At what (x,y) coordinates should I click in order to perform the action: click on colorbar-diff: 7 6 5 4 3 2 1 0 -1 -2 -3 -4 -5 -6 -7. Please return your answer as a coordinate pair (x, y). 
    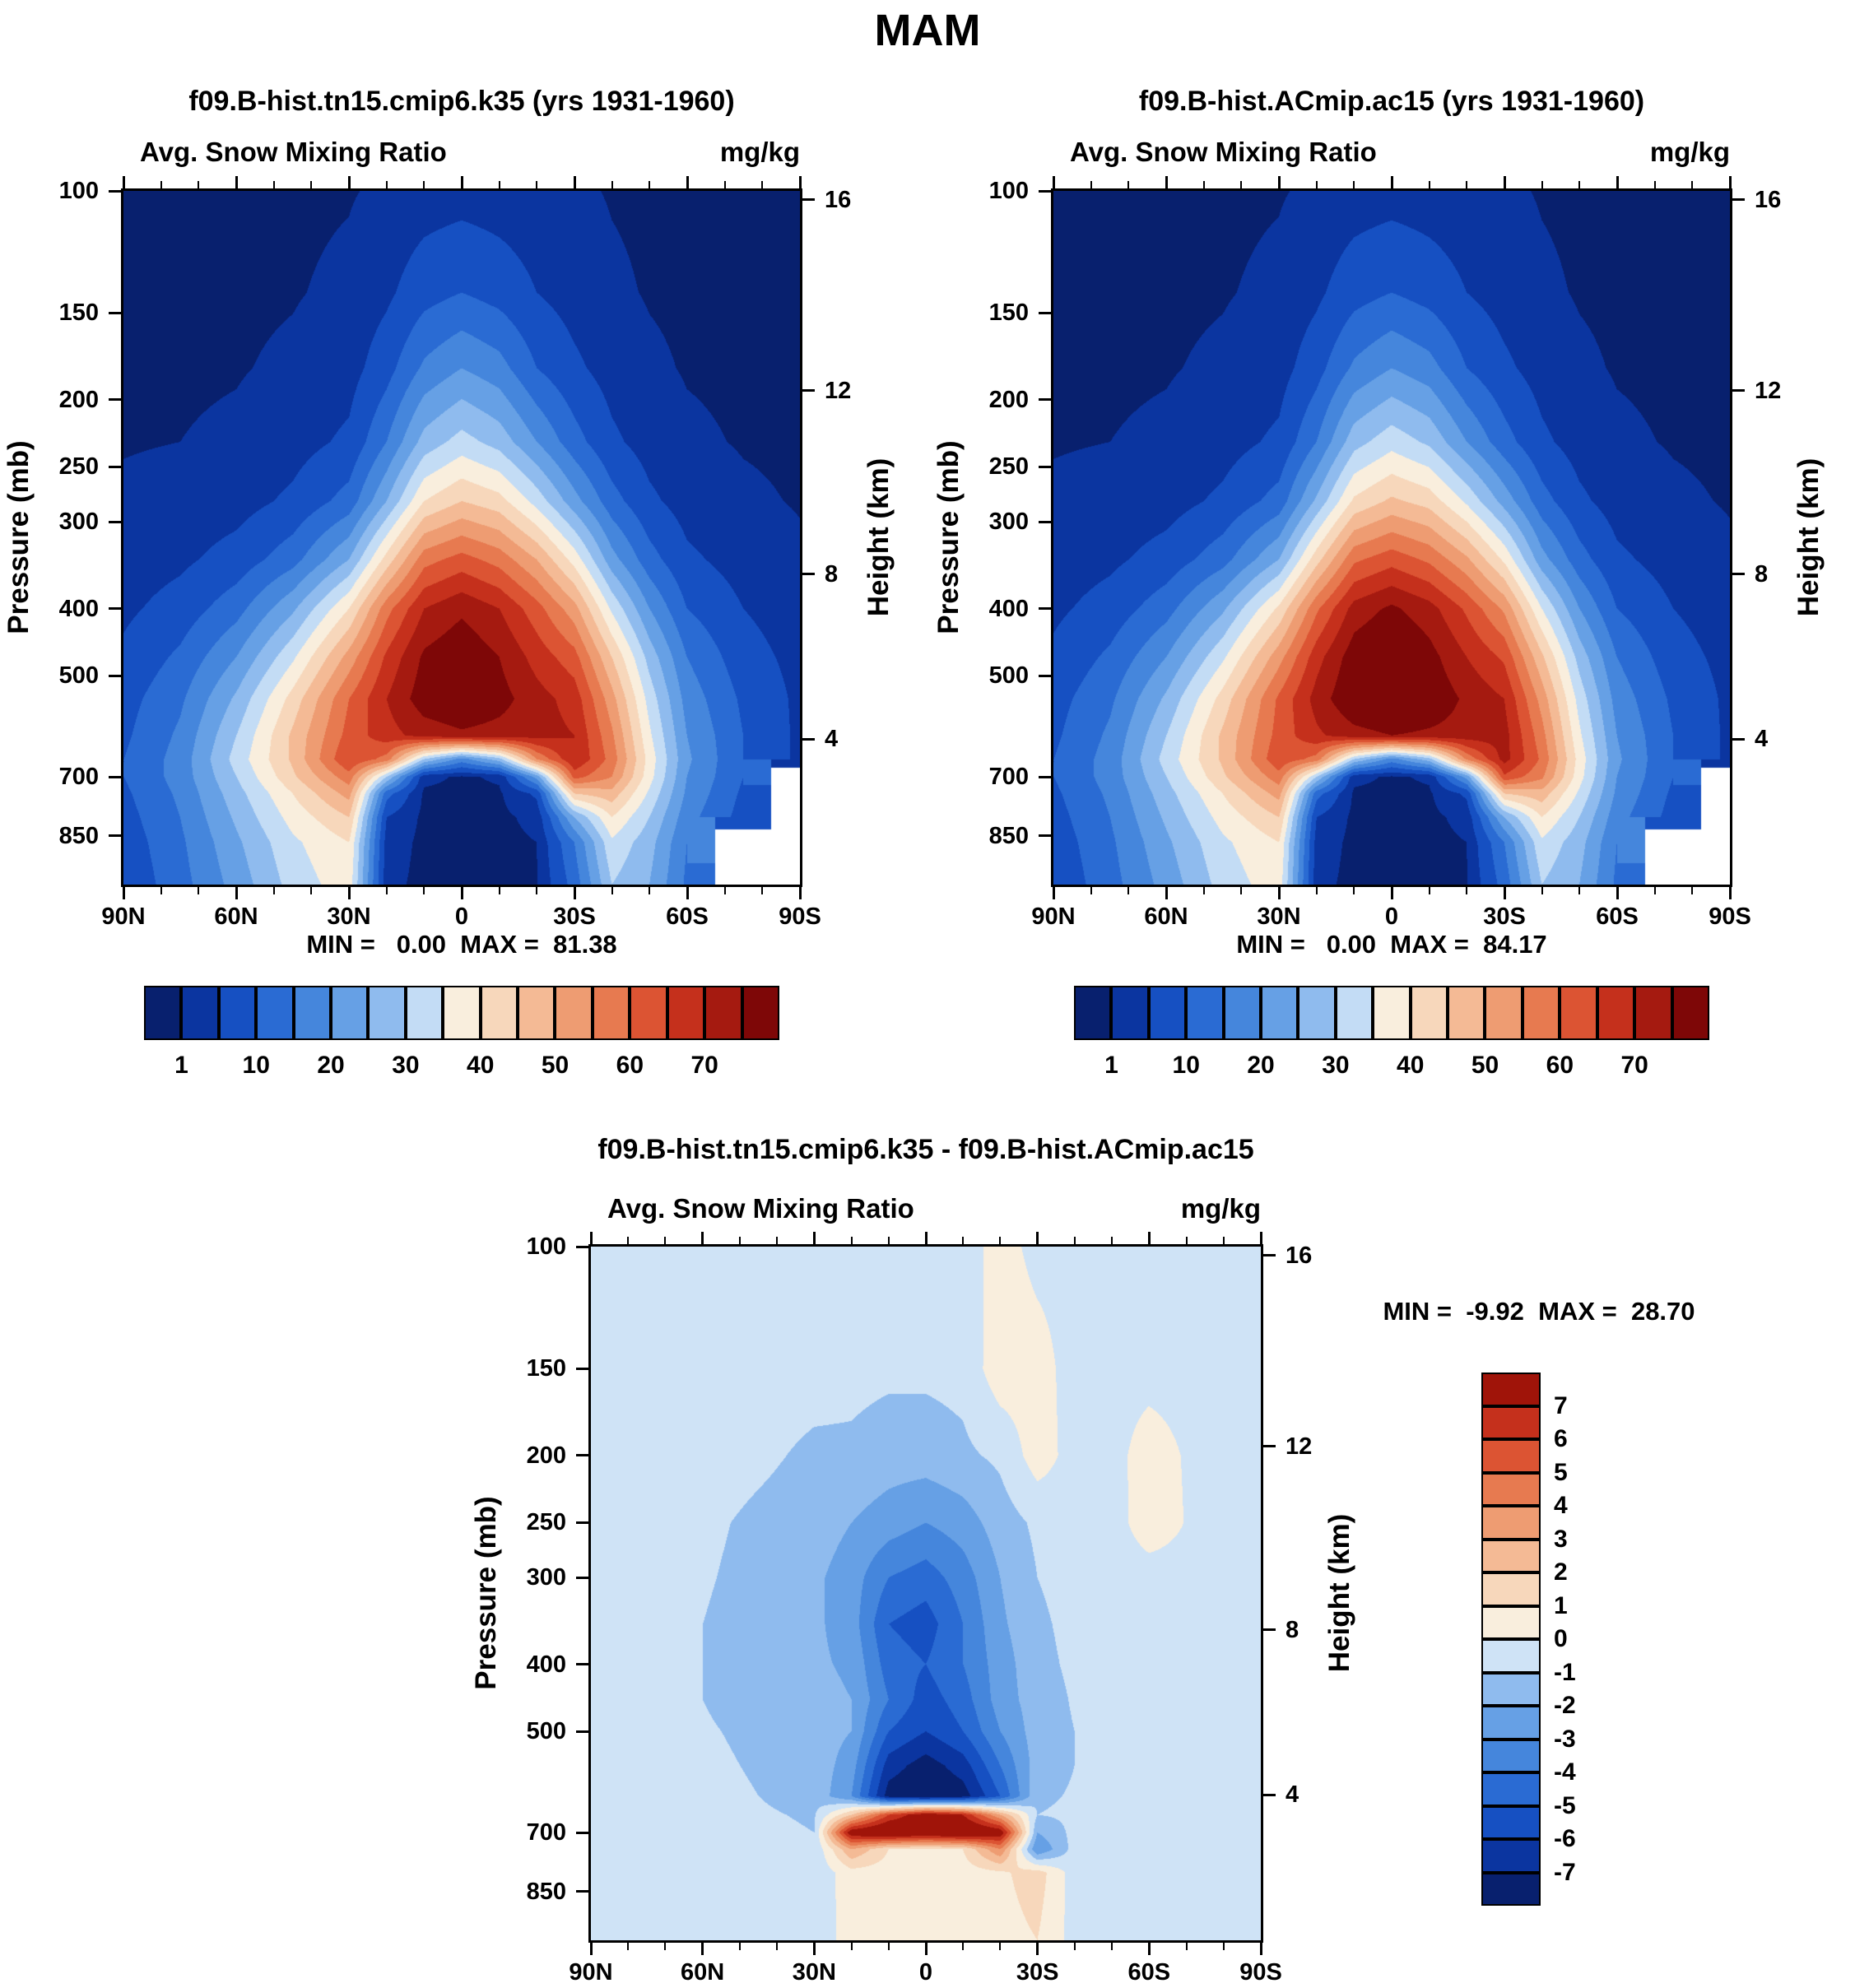
    Looking at the image, I should click on (1528, 1639).